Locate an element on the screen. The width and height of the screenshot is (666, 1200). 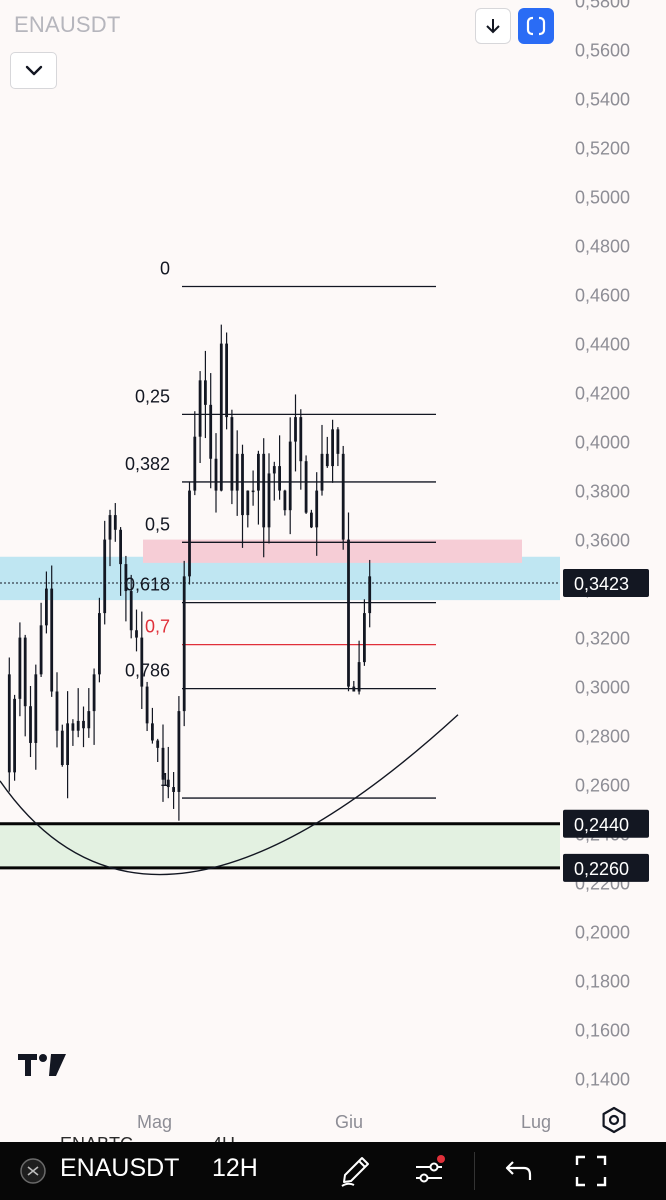
fullscreen-toggle-icon is located at coordinates (591, 1171).